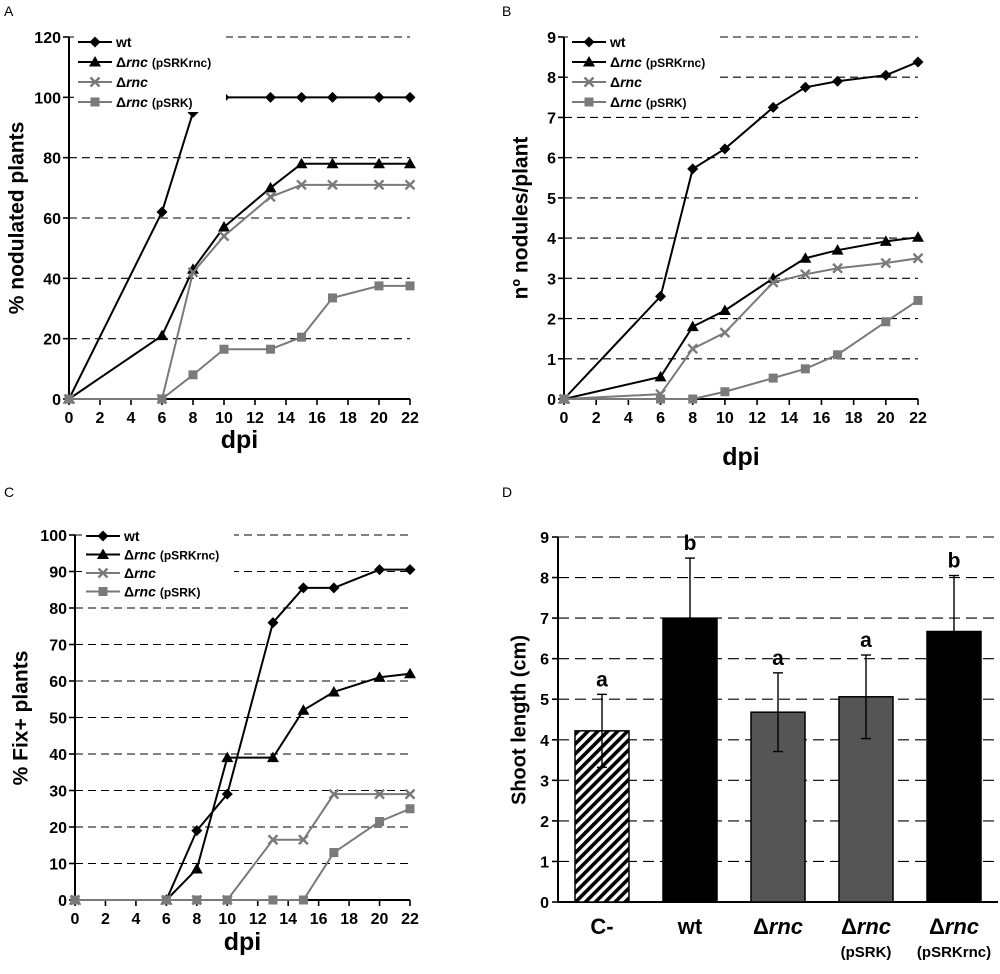 The width and height of the screenshot is (1000, 974). What do you see at coordinates (47, 38) in the screenshot?
I see `y-tick-label: 120` at bounding box center [47, 38].